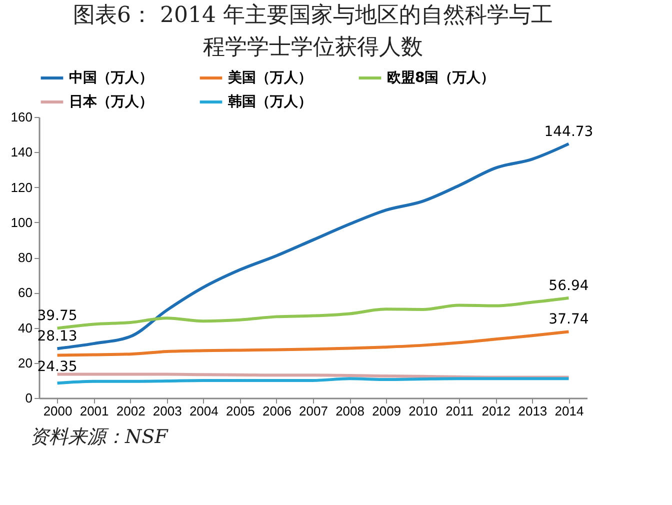 This screenshot has width=672, height=505. Describe the element at coordinates (533, 411) in the screenshot. I see `x-tick-label: 2013` at that location.